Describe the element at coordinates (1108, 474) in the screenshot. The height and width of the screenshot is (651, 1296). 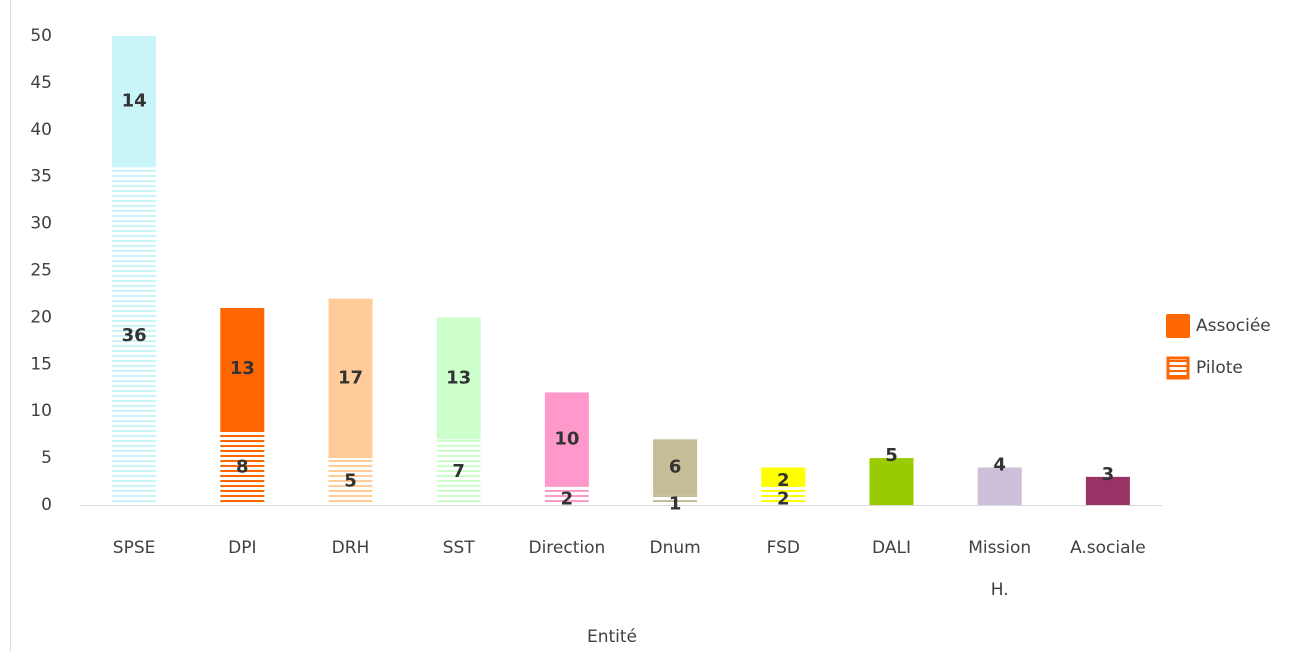
I see `data-label: 3` at that location.